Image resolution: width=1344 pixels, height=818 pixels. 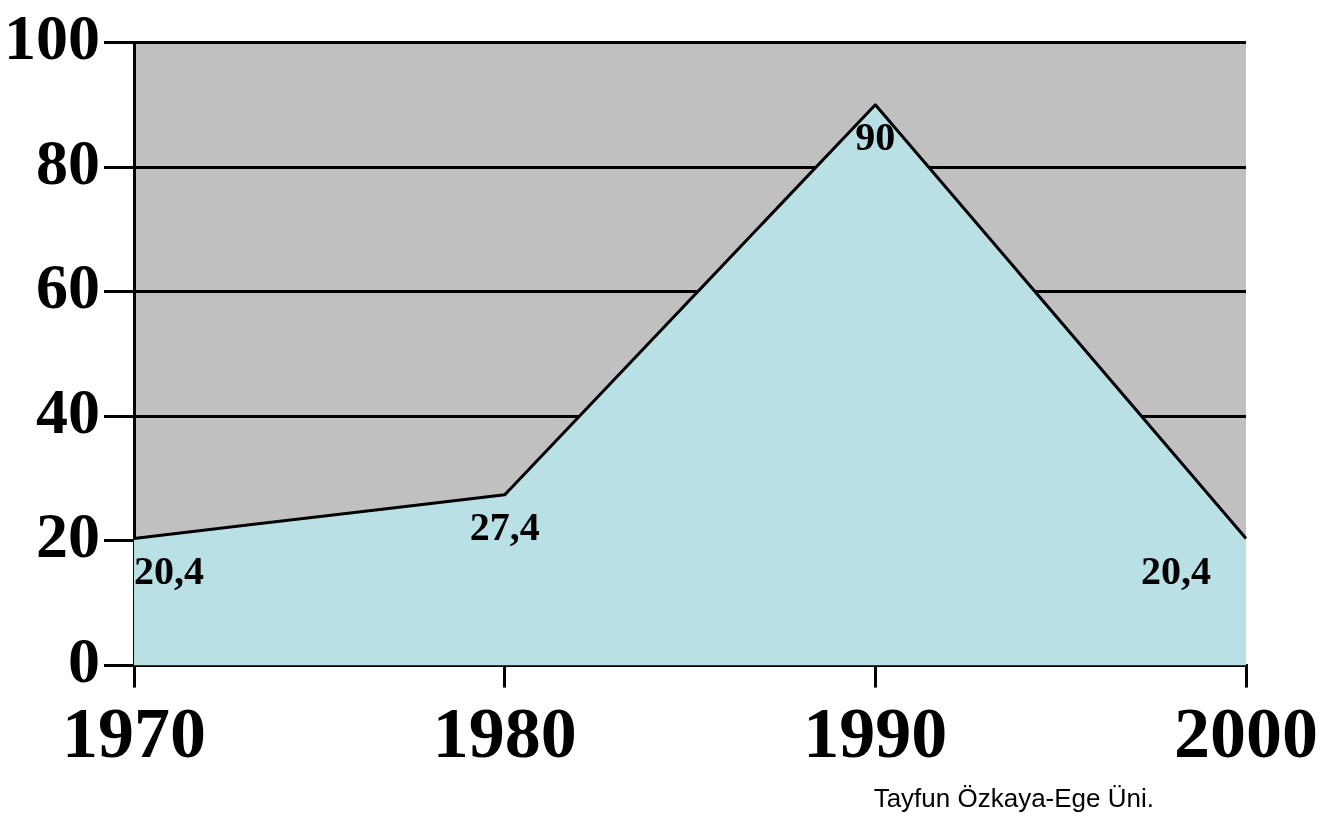 I want to click on y-tick-label: 60, so click(x=68, y=287).